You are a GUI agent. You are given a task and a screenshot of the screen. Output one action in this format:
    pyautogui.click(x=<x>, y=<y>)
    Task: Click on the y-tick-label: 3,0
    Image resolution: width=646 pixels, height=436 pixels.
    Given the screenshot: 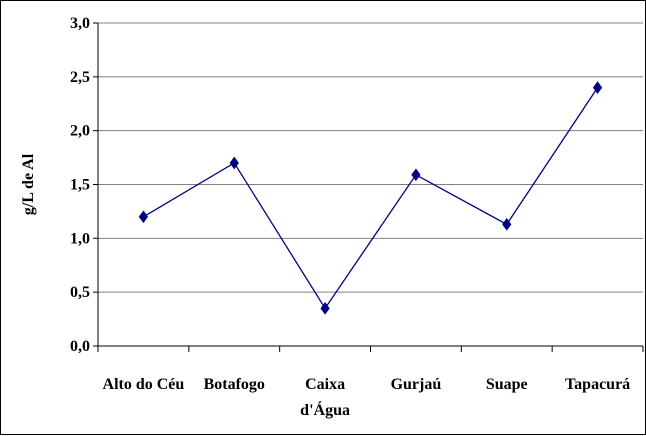 What is the action you would take?
    pyautogui.click(x=80, y=23)
    